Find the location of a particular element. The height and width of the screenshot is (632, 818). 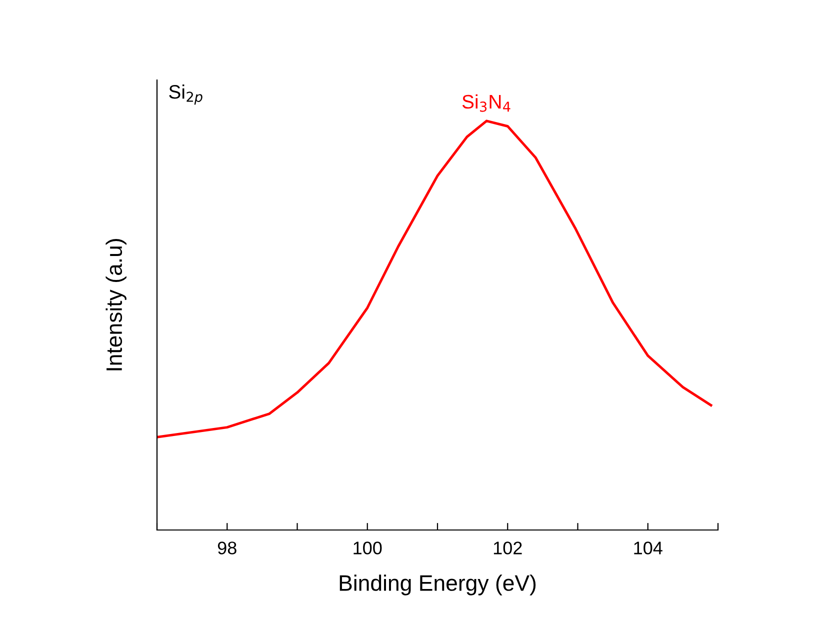

x-tick-label: 100 is located at coordinates (368, 548).